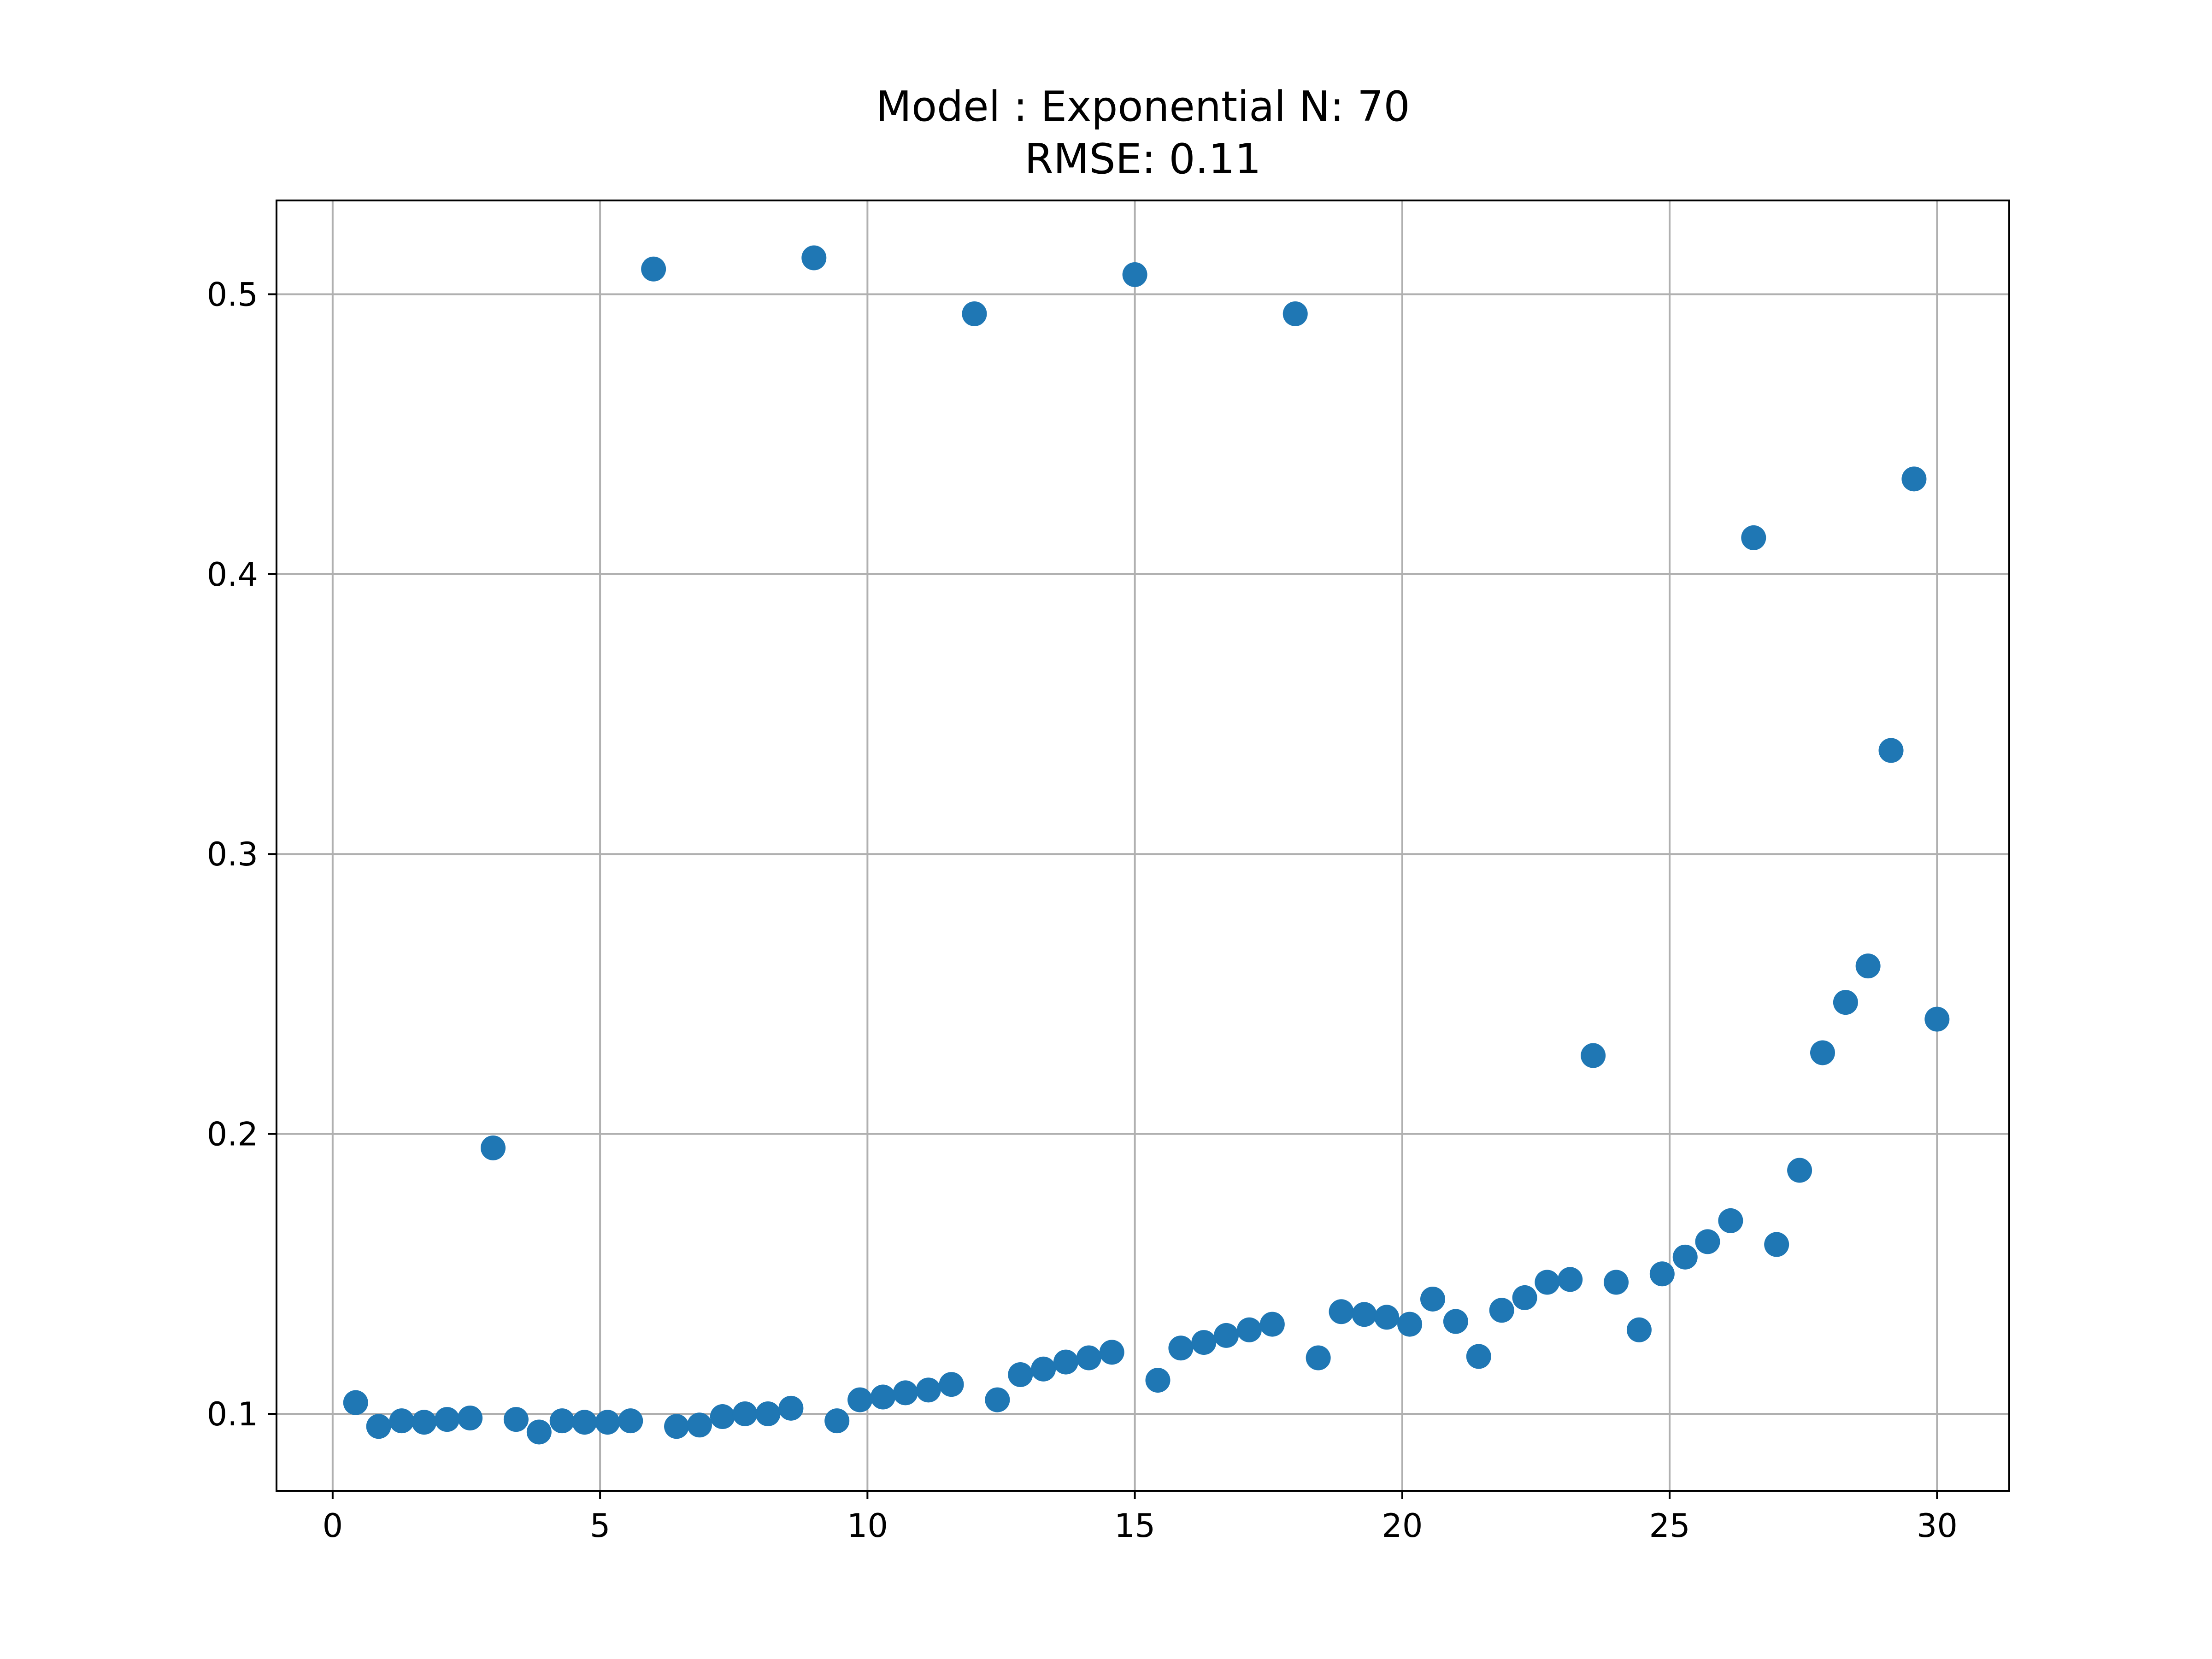  I want to click on x-tick-label: 10, so click(867, 1526).